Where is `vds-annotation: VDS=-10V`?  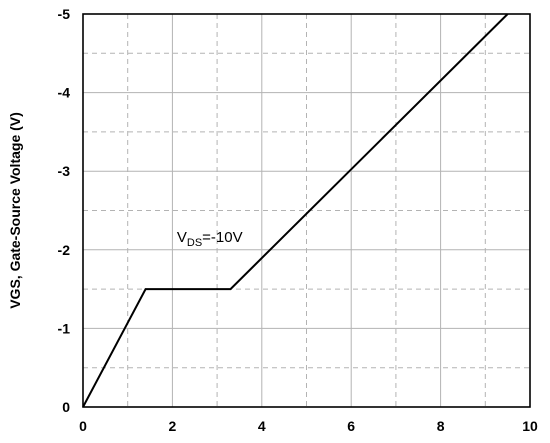 vds-annotation: VDS=-10V is located at coordinates (210, 239).